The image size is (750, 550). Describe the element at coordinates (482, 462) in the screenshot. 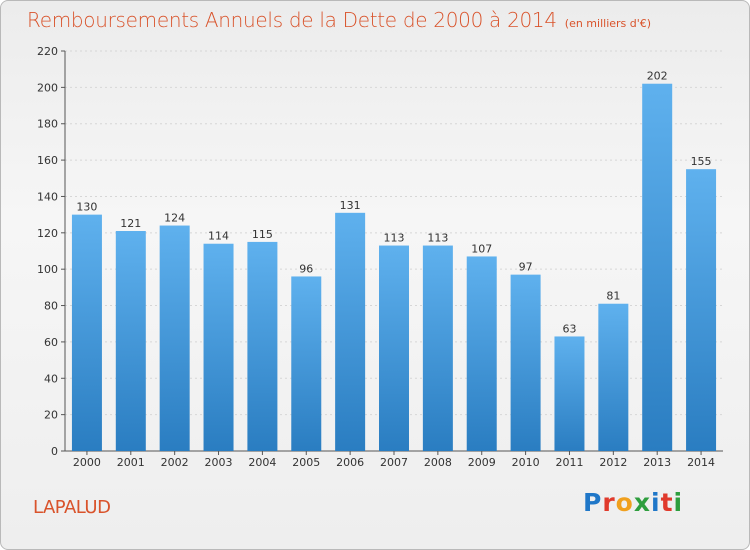

I see `x-tick-label-2009: 2009` at that location.